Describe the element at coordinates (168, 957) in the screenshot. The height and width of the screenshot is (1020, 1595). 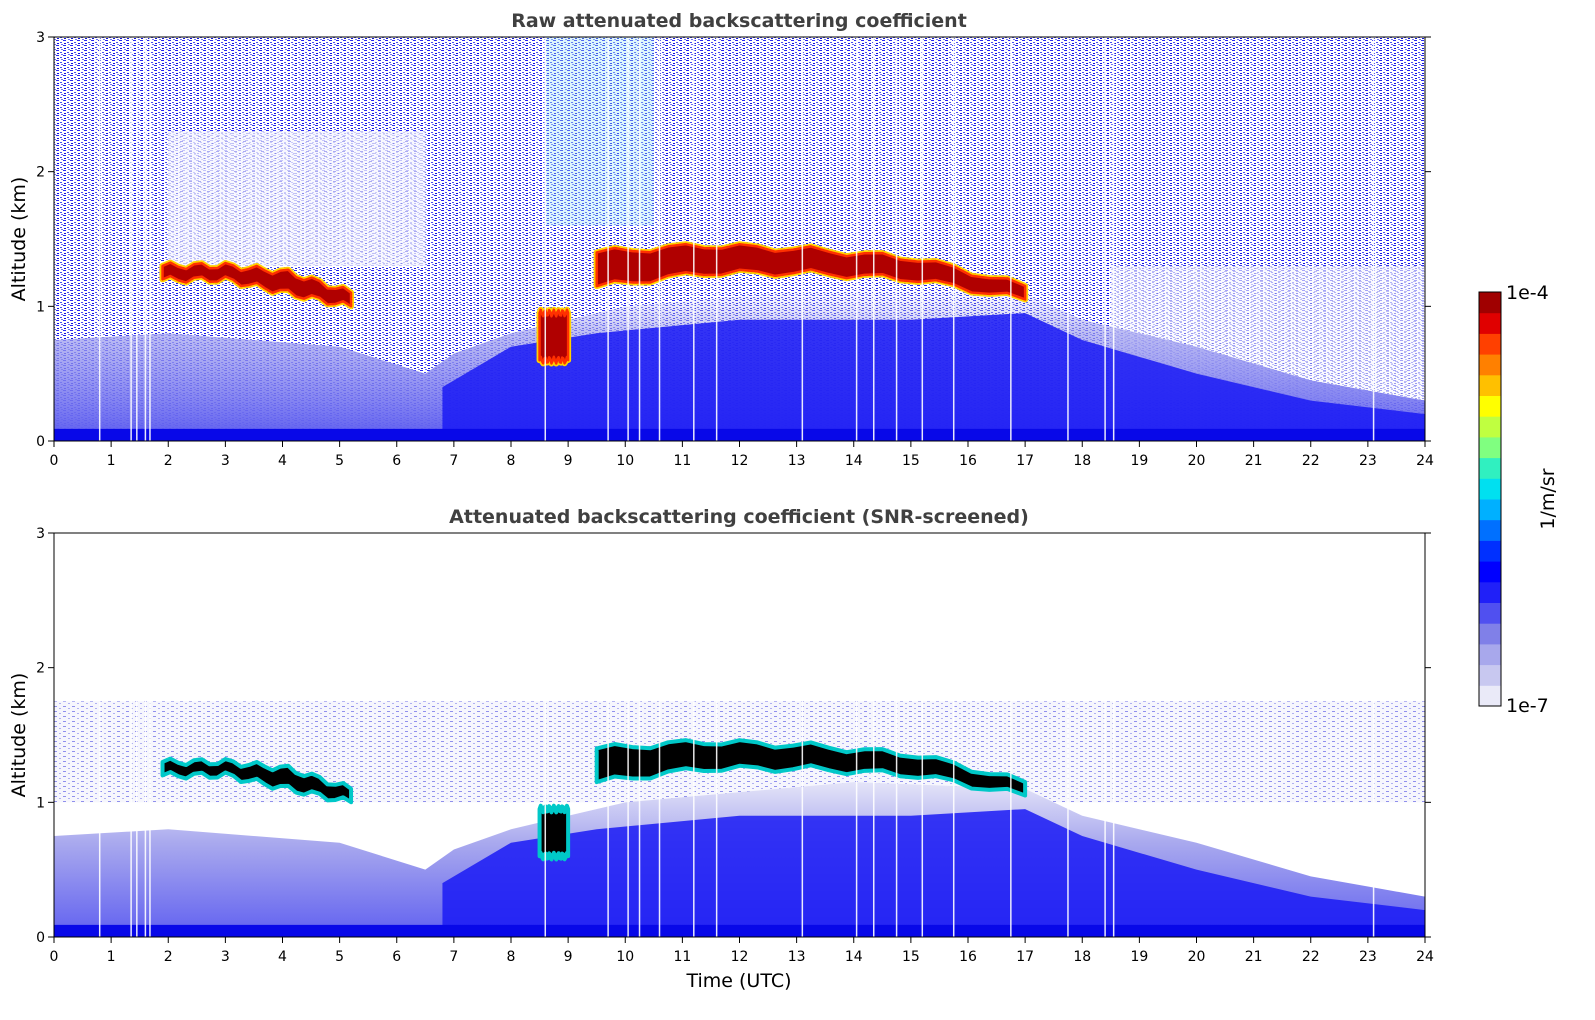
I see `x-tick-label: 2` at that location.